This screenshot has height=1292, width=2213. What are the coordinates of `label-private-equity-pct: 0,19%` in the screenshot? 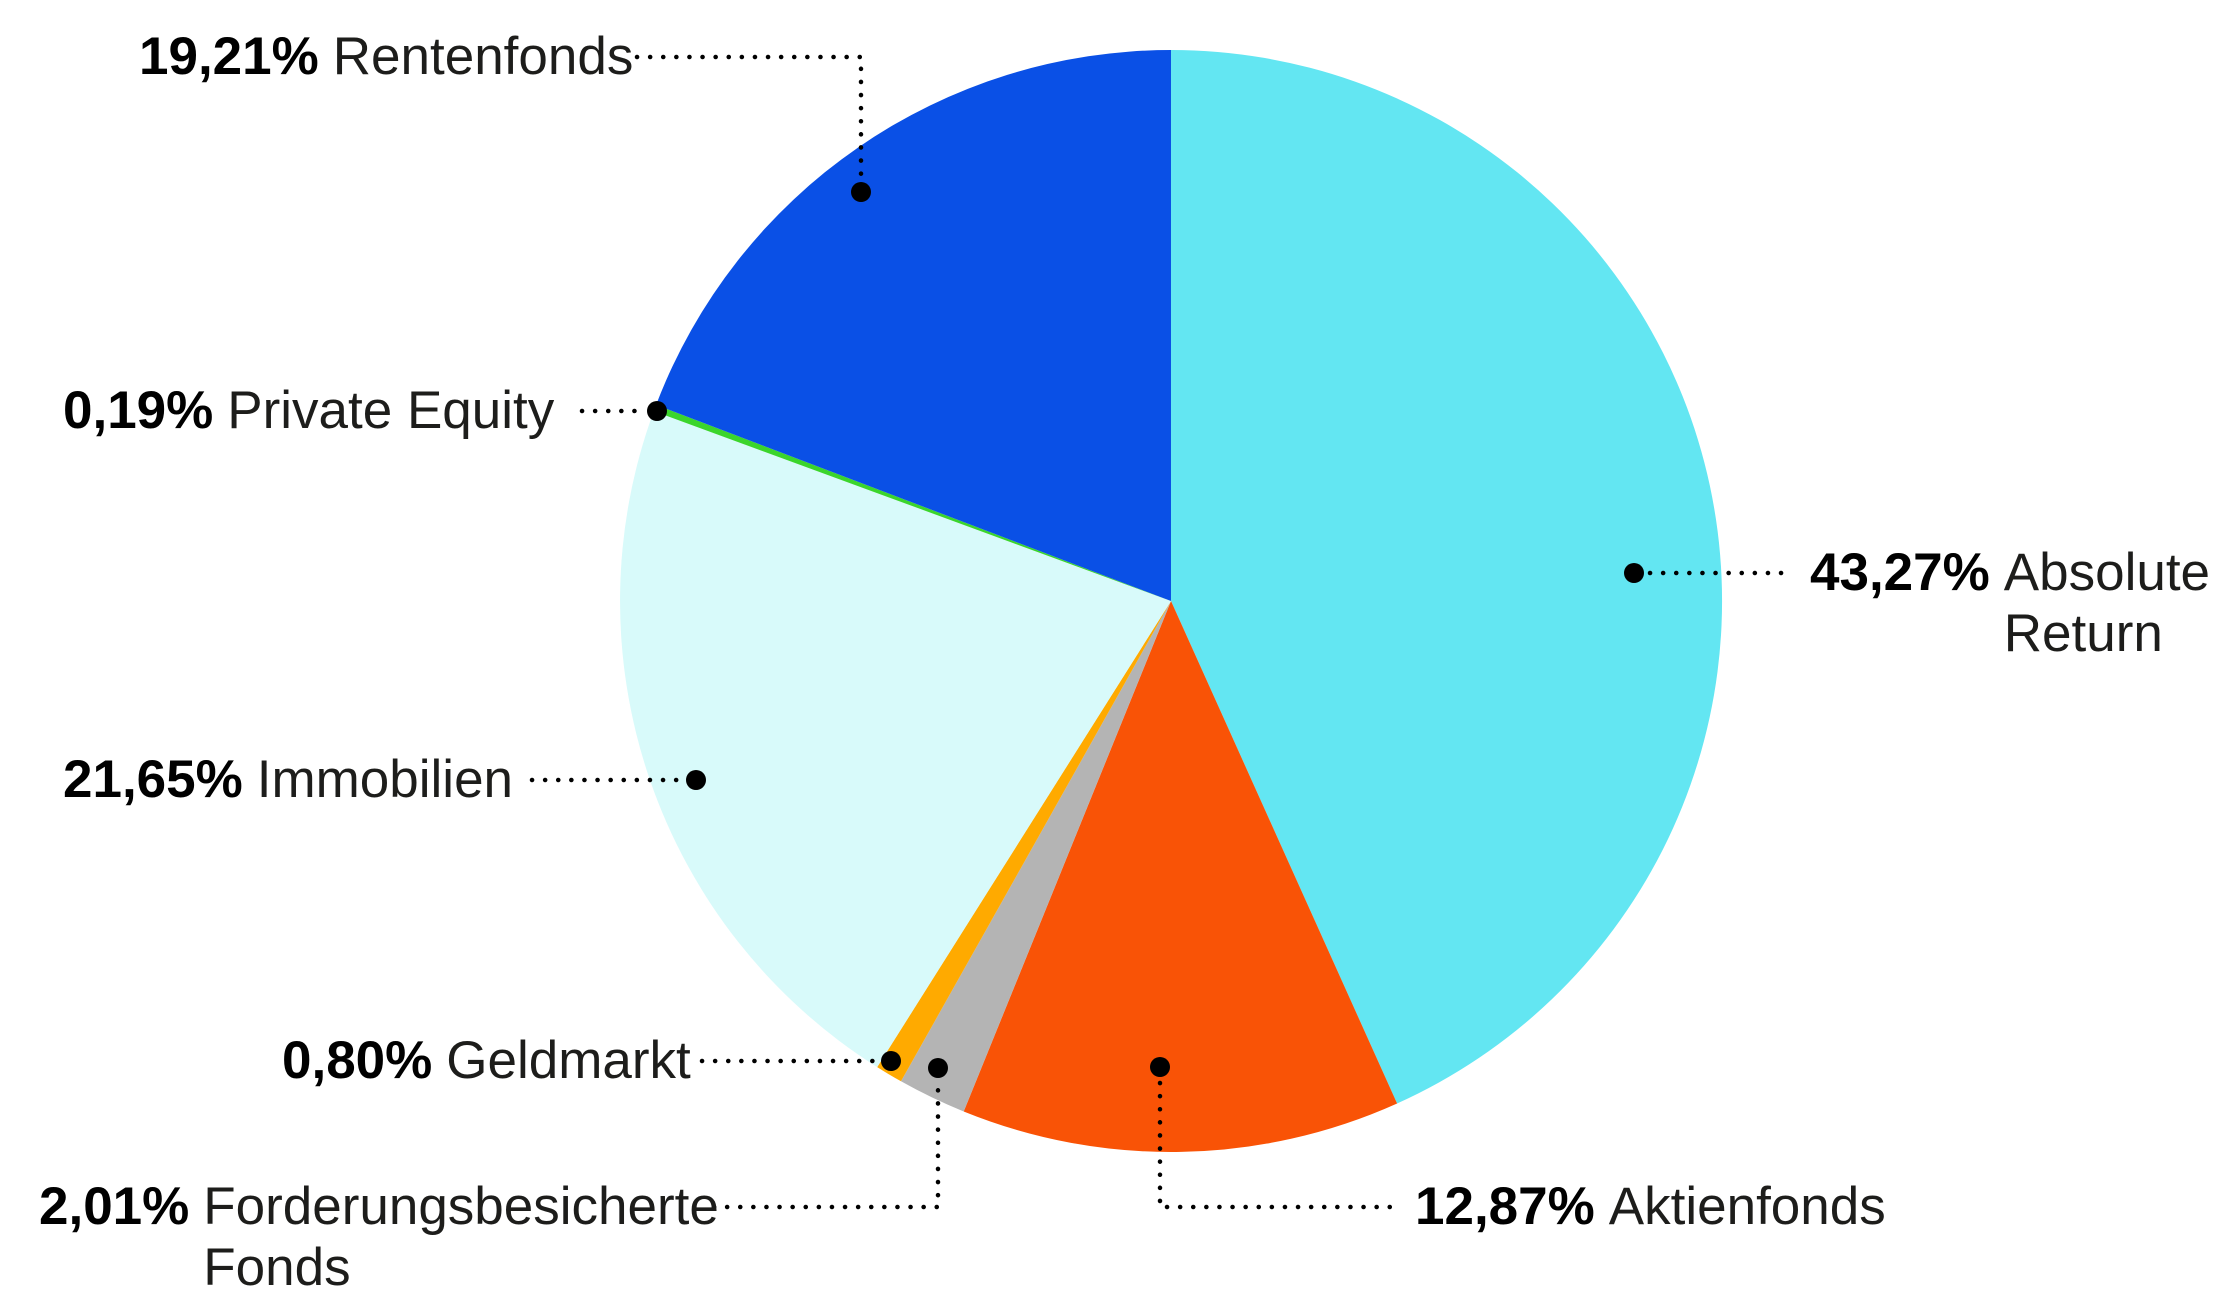 It's located at (138, 410).